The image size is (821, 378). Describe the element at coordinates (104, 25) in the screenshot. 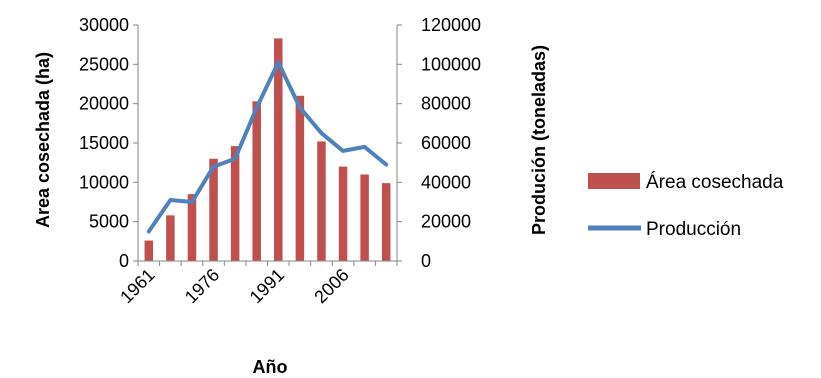

I see `y-tick-label: 30000` at that location.